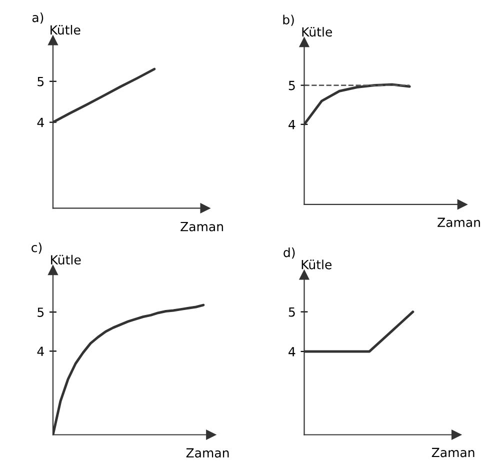 This screenshot has height=470, width=486. I want to click on chart-title: b), so click(288, 20).